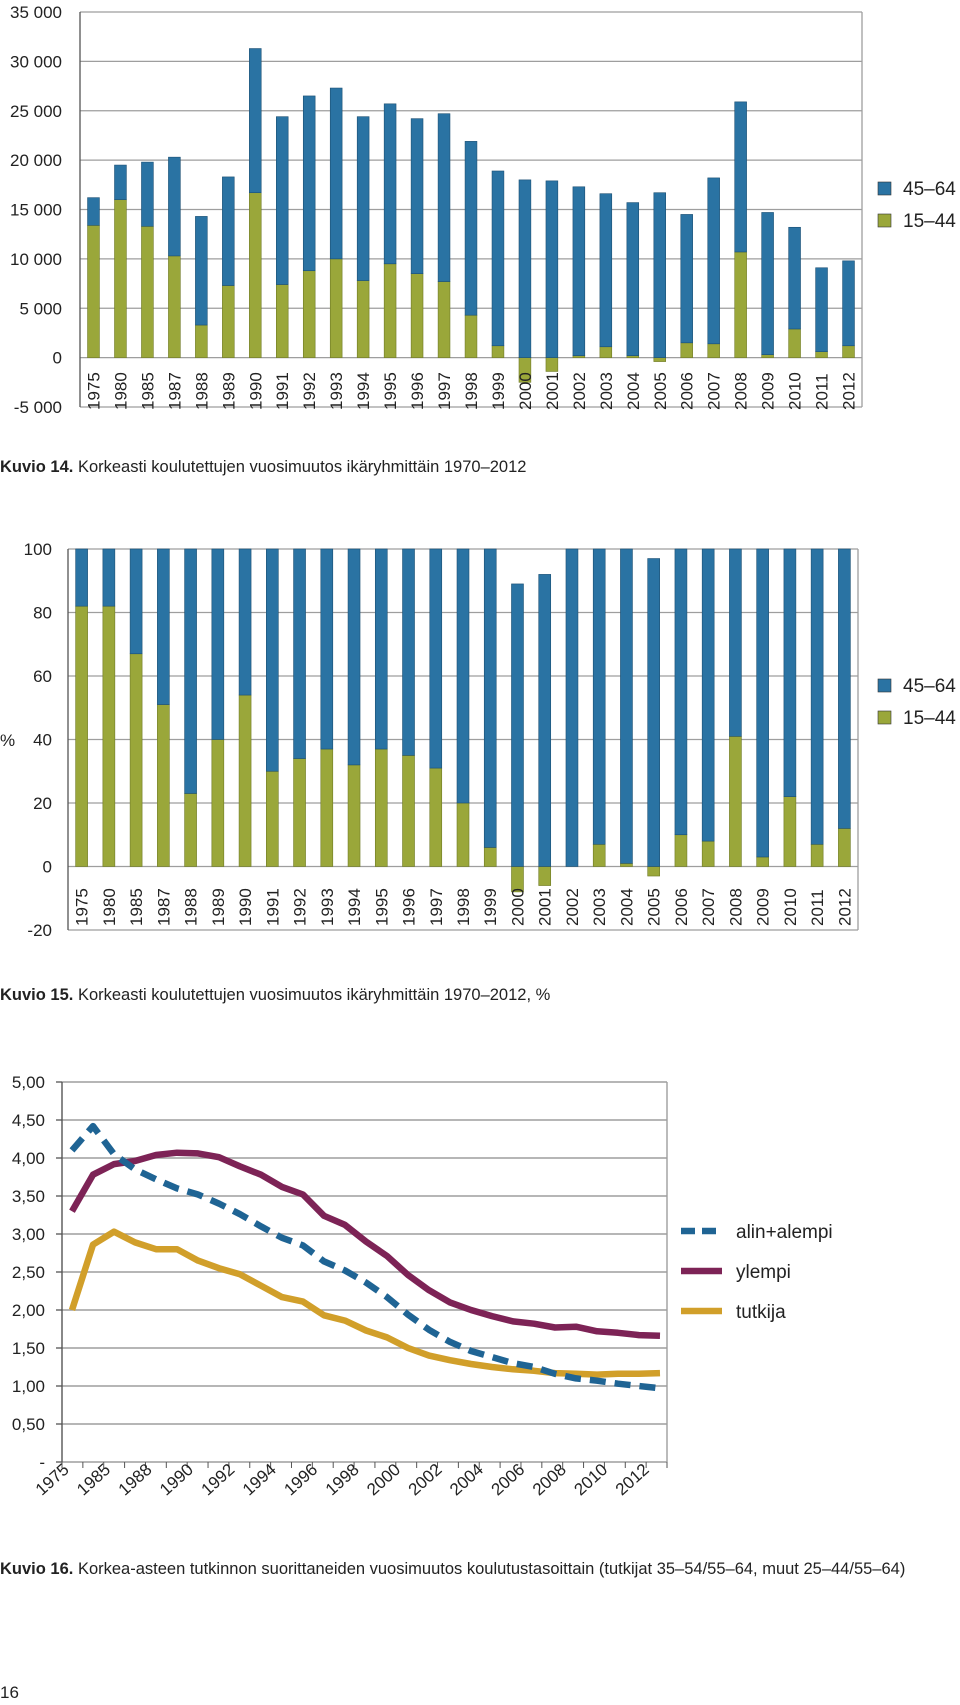  I want to click on y-tick-label: 20 000, so click(36, 160).